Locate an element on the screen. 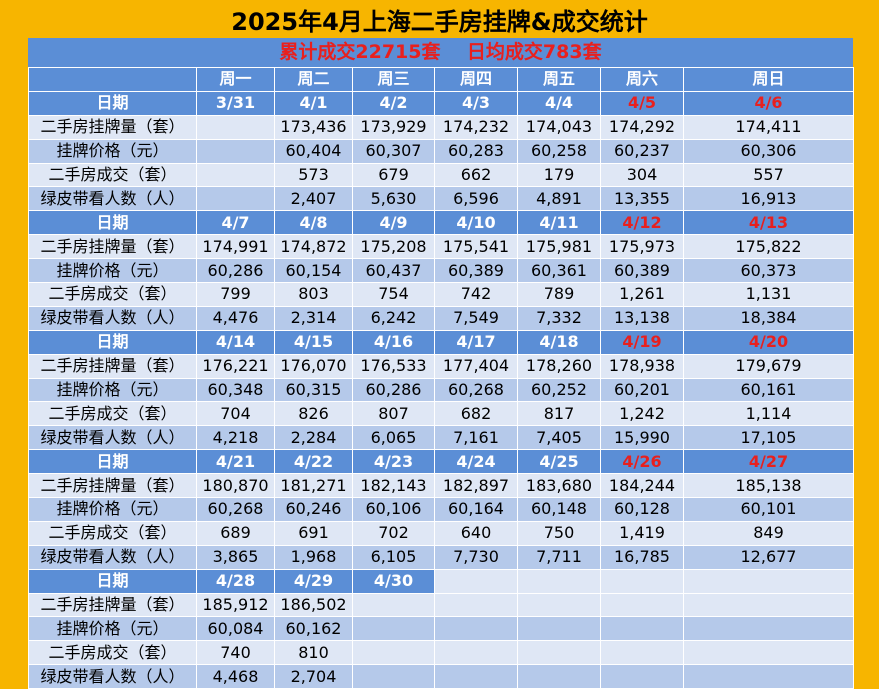 This screenshot has height=689, width=879. weekend-date-cell: 4/12 is located at coordinates (642, 223).